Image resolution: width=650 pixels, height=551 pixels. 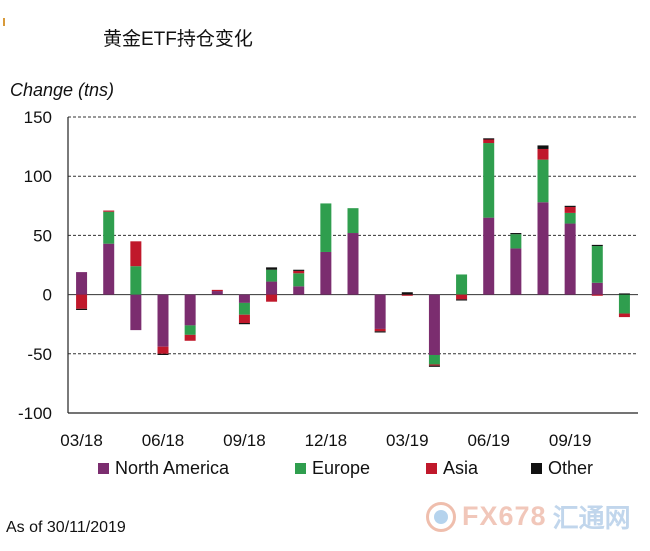 I want to click on logo-circle-icon, so click(x=441, y=516).